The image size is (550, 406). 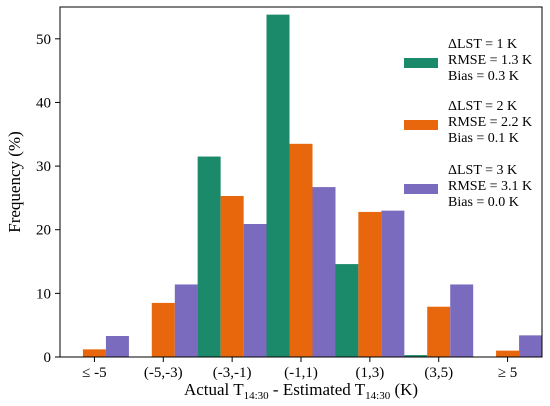 I want to click on bar-series2-cat5, so click(x=370, y=284).